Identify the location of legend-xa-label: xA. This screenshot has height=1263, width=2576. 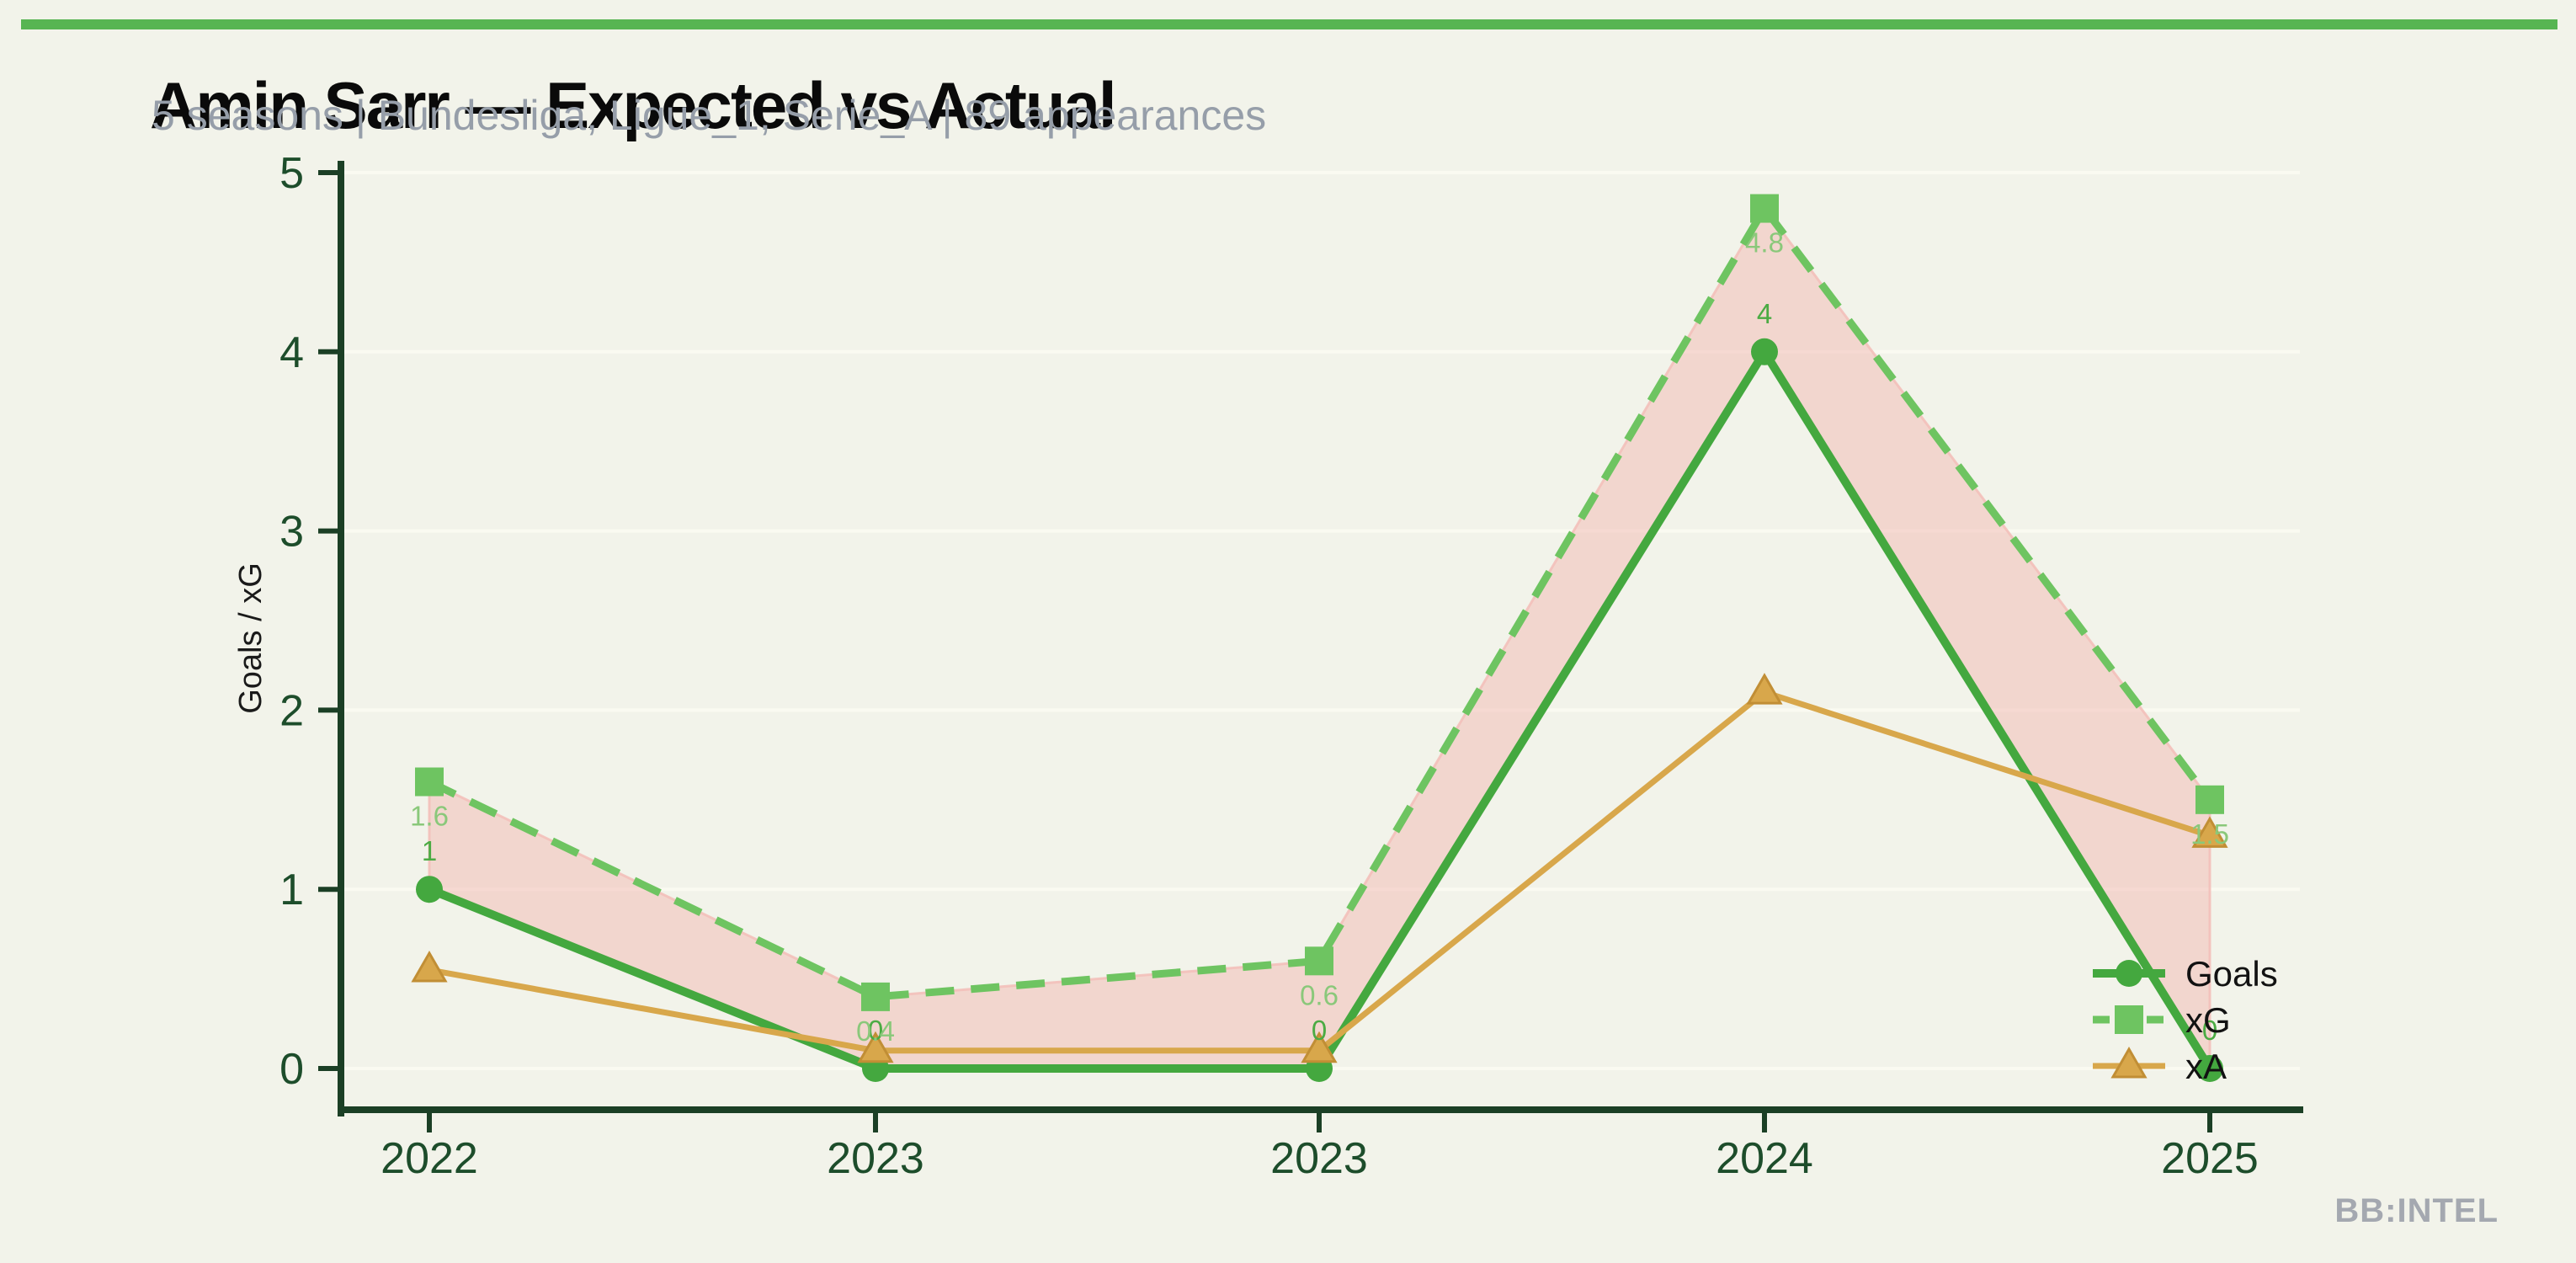
(2206, 1066).